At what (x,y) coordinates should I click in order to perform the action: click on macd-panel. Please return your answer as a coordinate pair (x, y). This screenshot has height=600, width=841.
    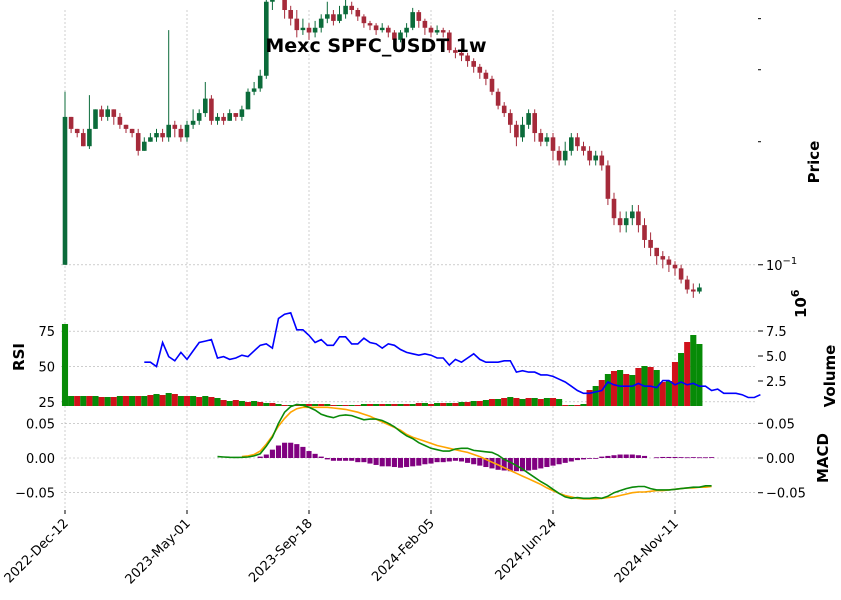
    Looking at the image, I should click on (466, 451).